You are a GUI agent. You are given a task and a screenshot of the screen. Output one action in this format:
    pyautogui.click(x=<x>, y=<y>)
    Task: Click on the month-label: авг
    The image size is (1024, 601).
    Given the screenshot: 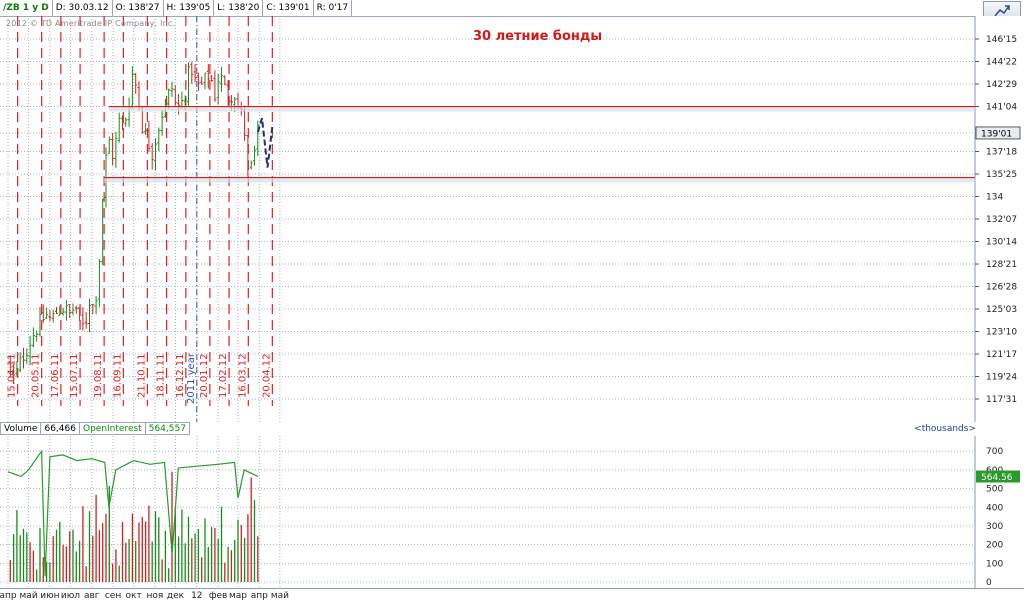 What is the action you would take?
    pyautogui.click(x=92, y=596)
    